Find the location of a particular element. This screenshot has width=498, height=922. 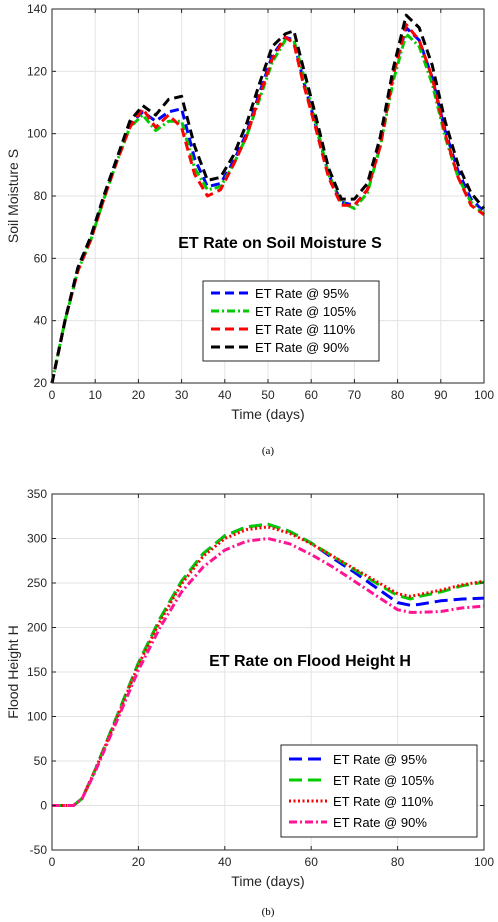

y-tick-label: -50 is located at coordinates (39, 850).